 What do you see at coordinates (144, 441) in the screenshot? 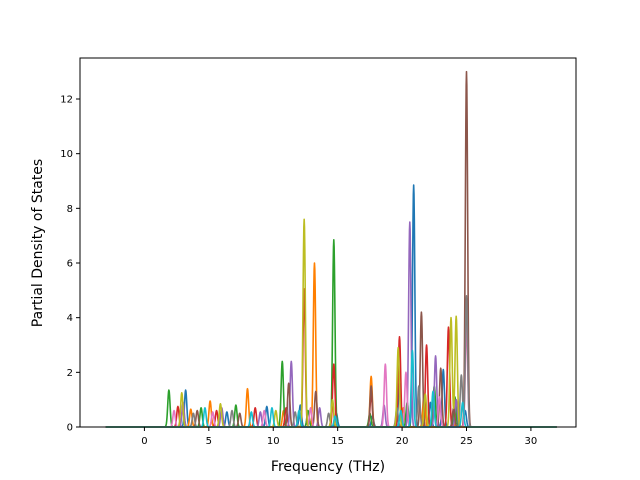
I see `x-tick-label: 0` at bounding box center [144, 441].